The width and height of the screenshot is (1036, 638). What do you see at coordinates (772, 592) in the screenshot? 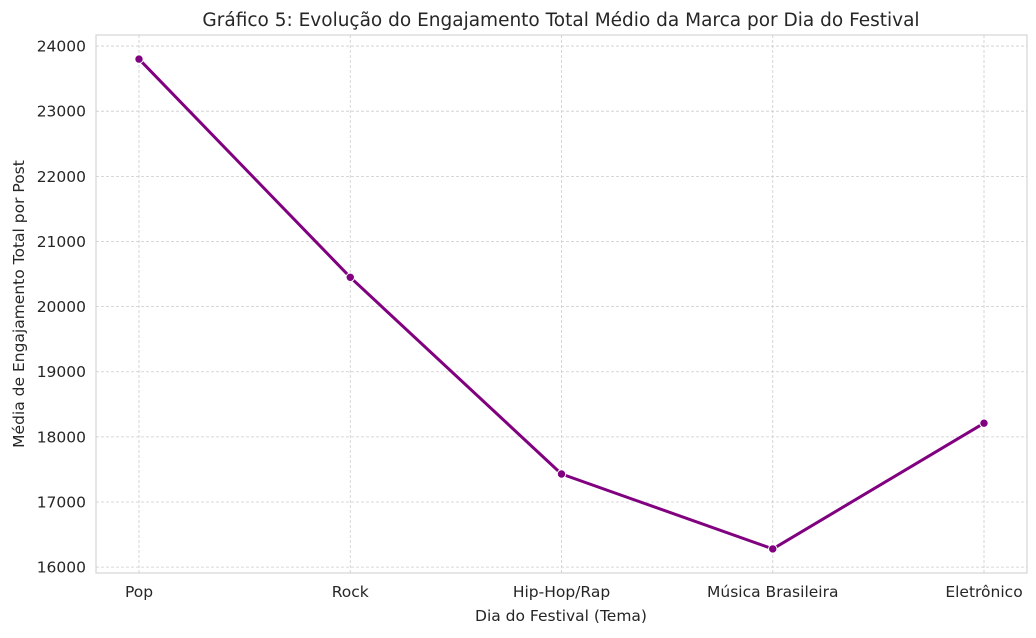
I see `x-tick-label: Música Brasileira` at bounding box center [772, 592].